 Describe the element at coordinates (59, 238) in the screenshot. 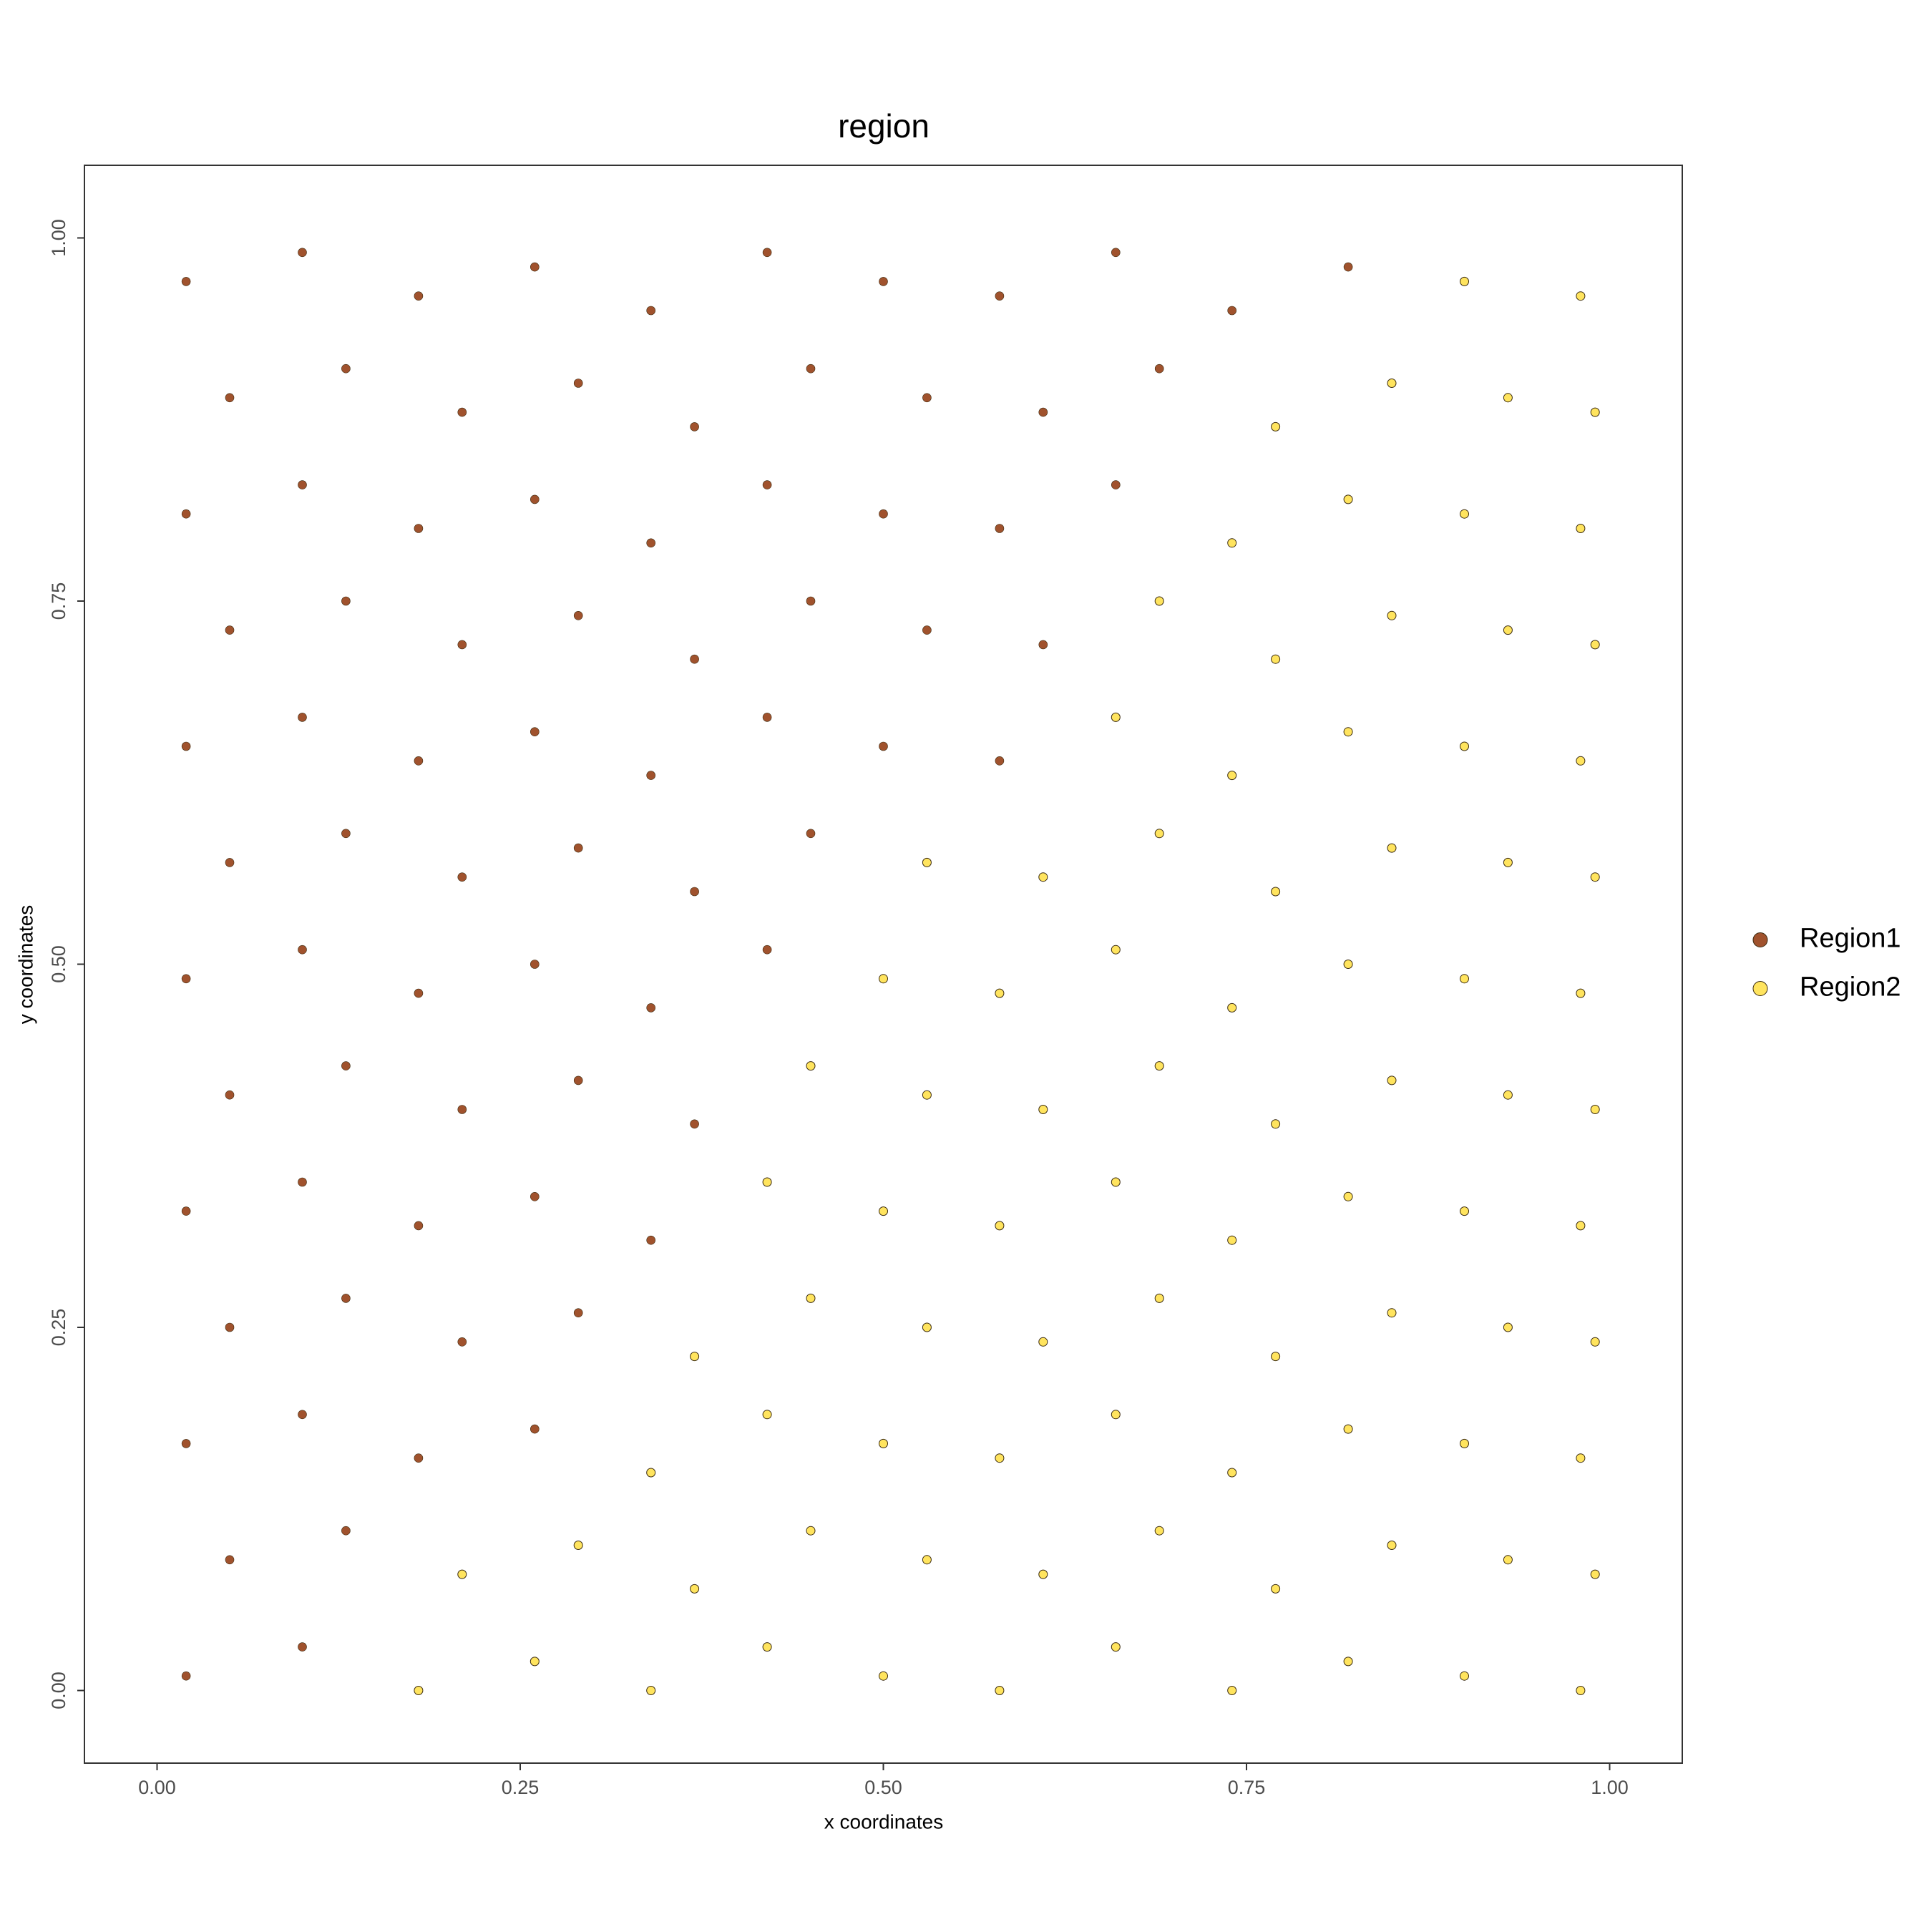

I see `y-tick-label: 1.00` at that location.